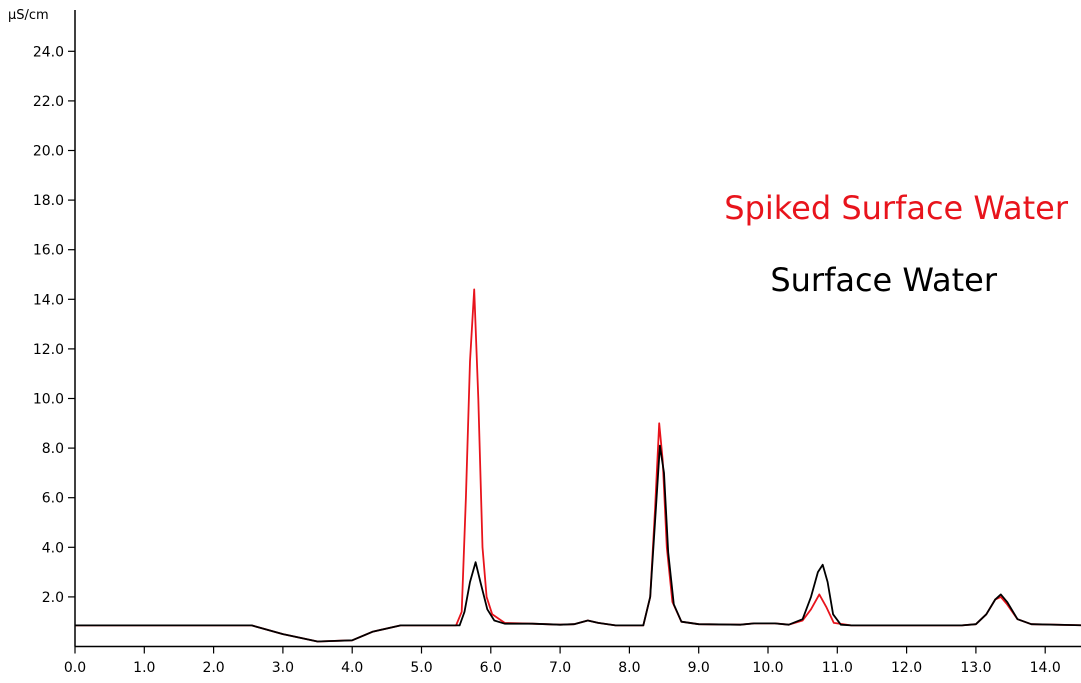  I want to click on y-tick-label: 2.0, so click(53, 598).